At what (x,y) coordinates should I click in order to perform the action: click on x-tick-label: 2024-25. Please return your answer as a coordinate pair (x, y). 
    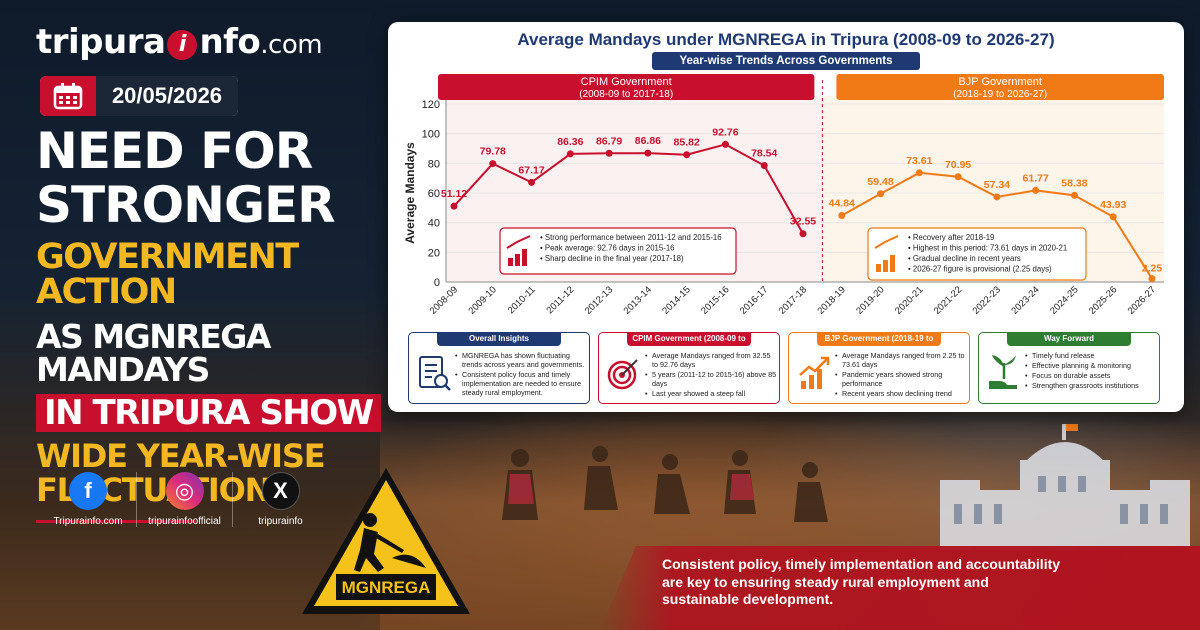
    Looking at the image, I should click on (1064, 300).